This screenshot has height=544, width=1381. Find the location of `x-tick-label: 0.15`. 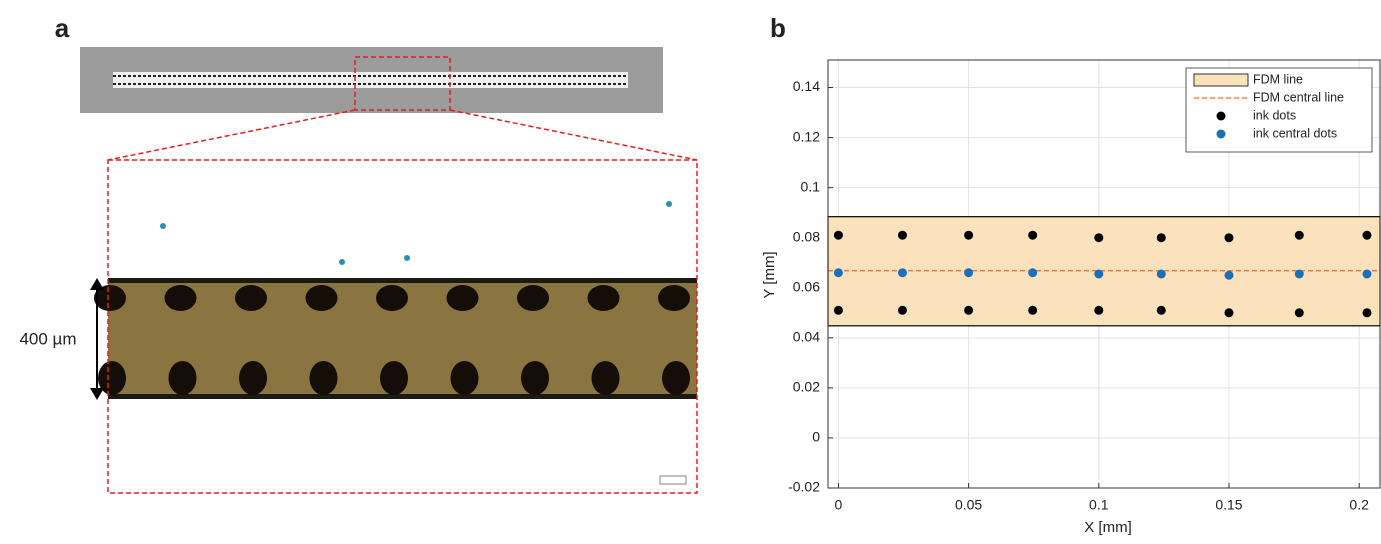

x-tick-label: 0.15 is located at coordinates (1228, 505).